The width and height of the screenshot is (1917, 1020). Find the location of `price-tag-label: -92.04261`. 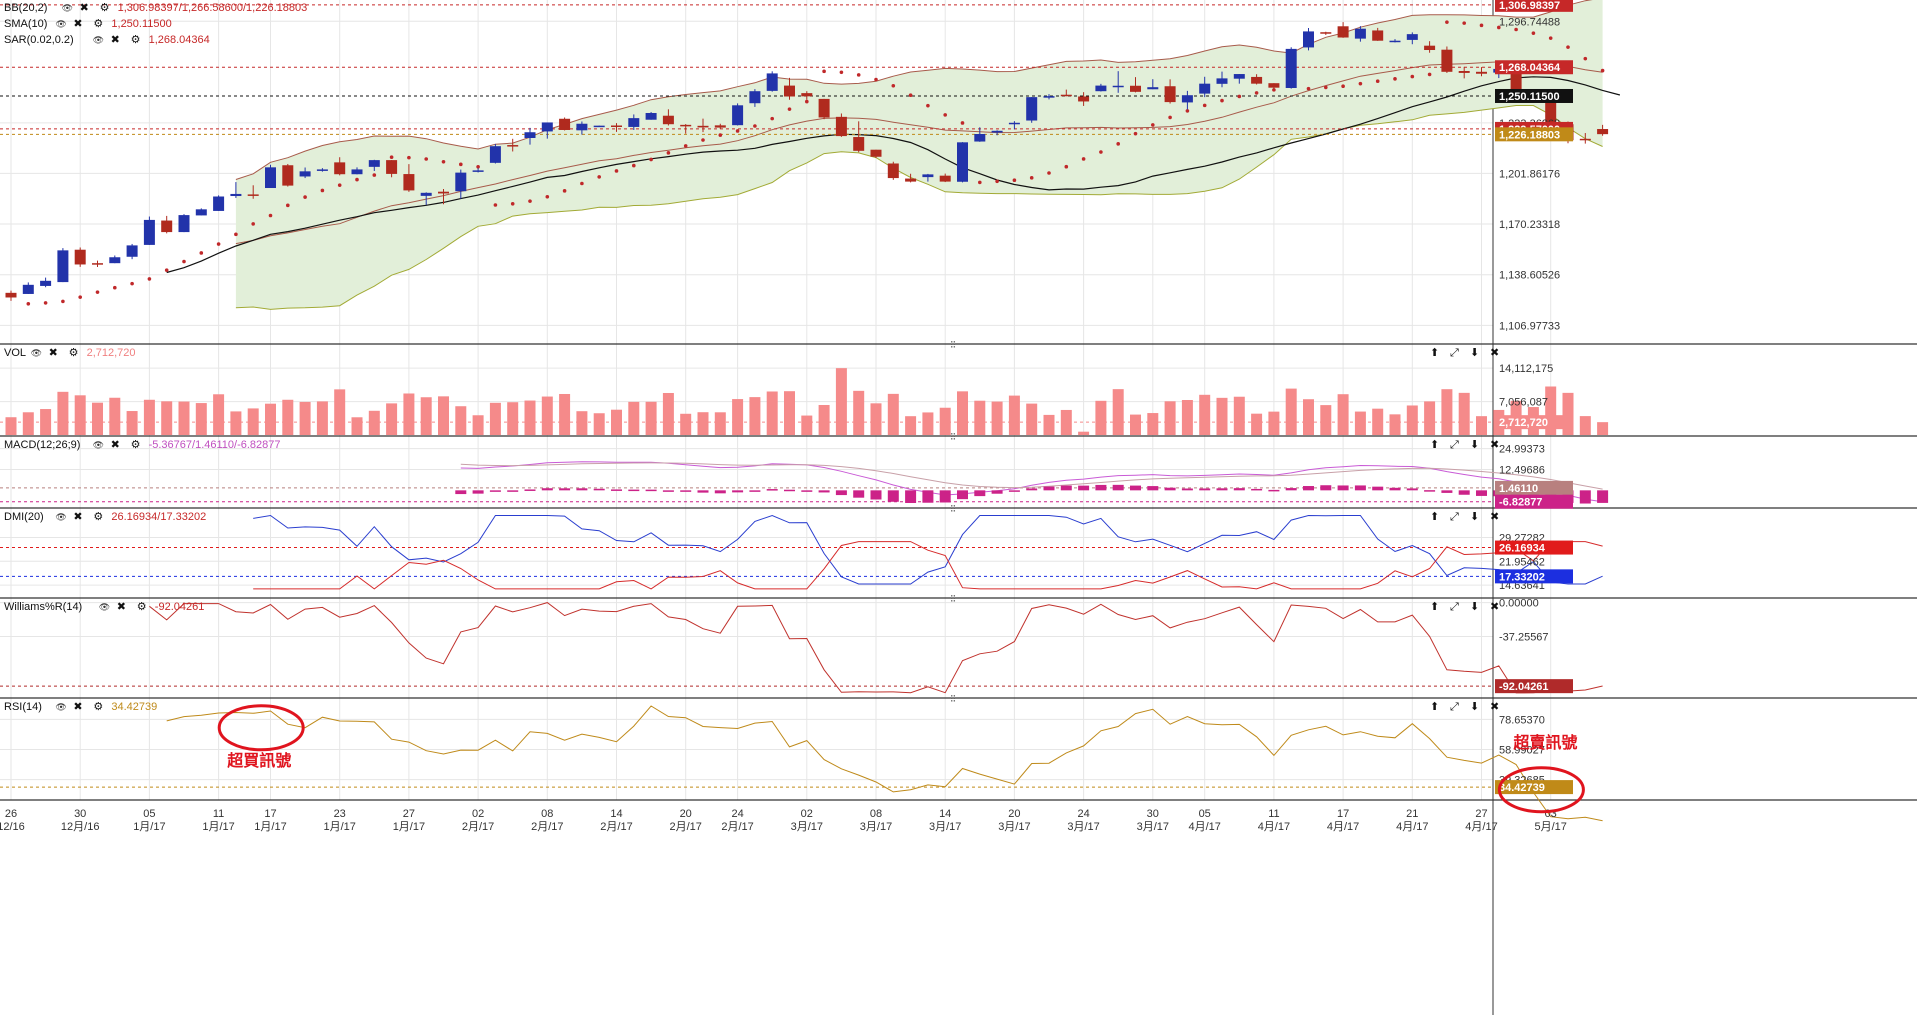

price-tag-label: -92.04261 is located at coordinates (1524, 687).